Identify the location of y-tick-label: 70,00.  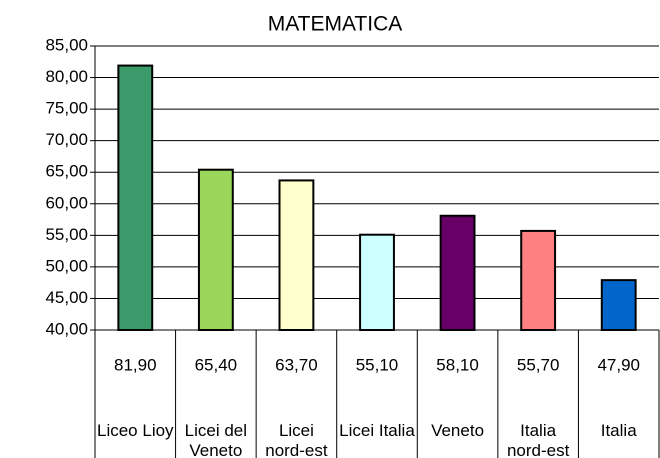
(66, 139).